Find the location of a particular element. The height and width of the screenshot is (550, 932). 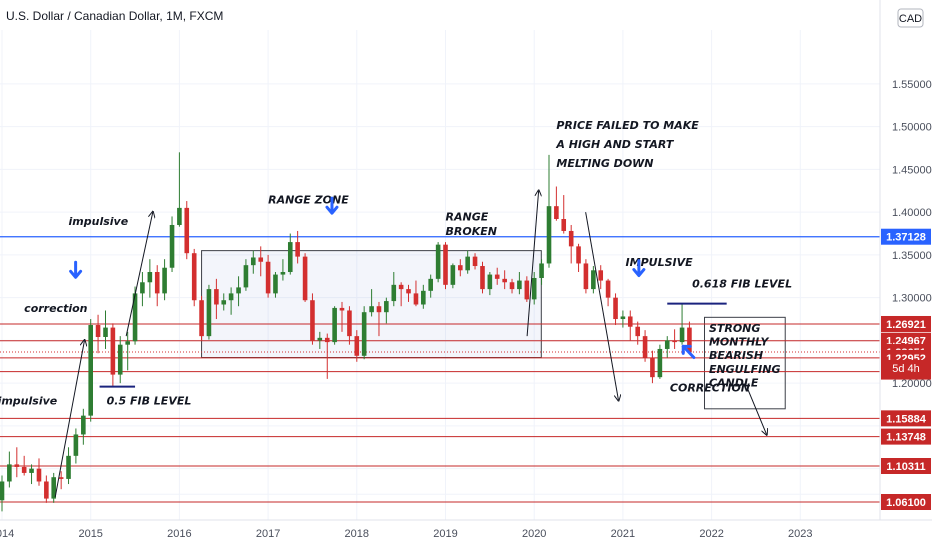

blue-arrow-diag-icon is located at coordinates (688, 352).